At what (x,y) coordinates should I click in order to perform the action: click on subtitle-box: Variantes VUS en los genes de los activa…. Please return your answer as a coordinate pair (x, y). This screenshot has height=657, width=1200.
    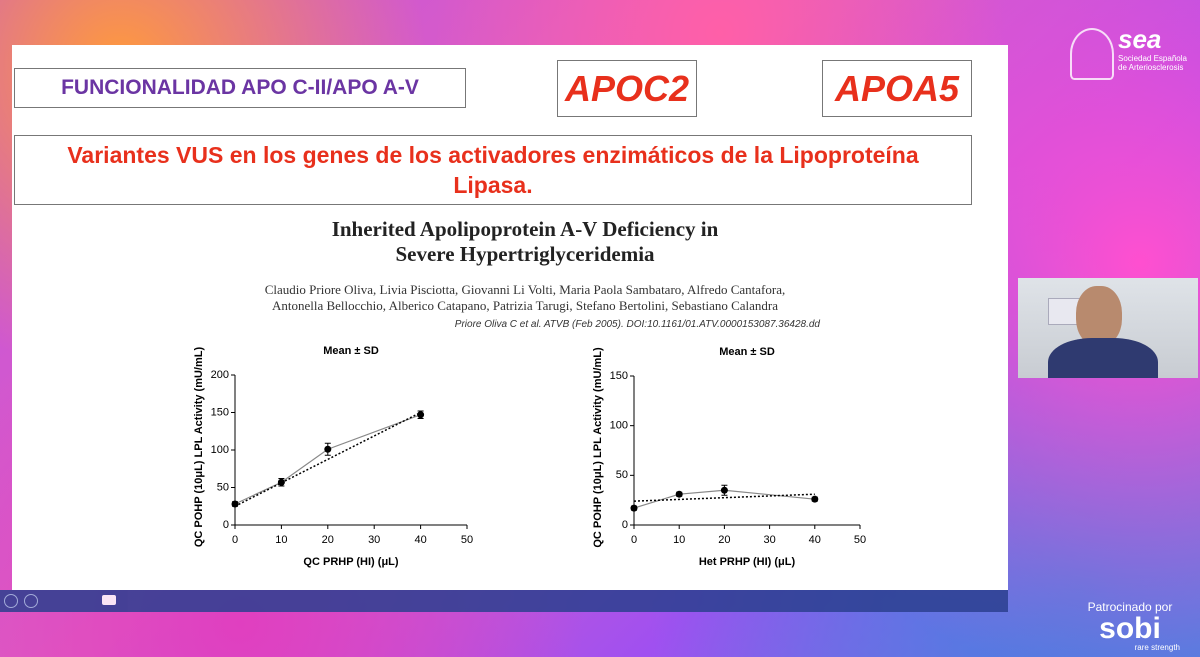
    Looking at the image, I should click on (493, 170).